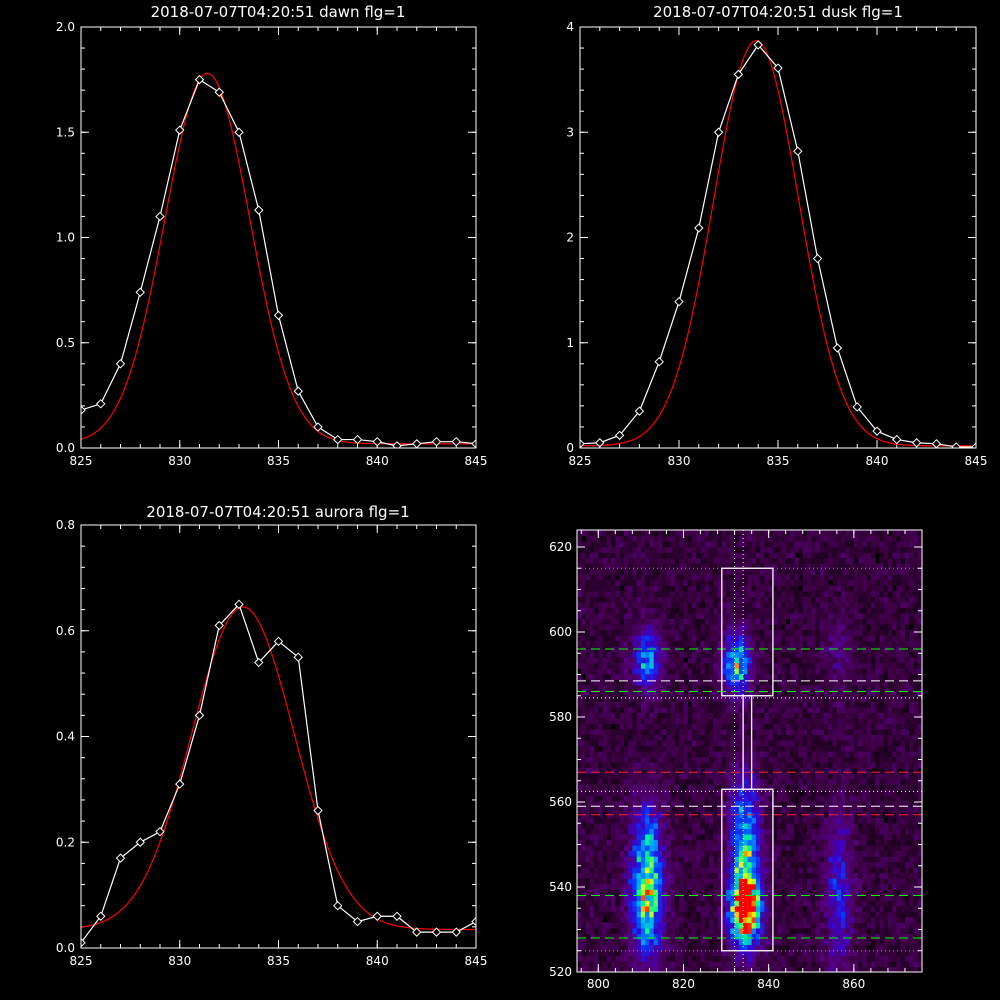 This screenshot has height=1000, width=1000. I want to click on aurora-xtick-label: 835, so click(278, 961).